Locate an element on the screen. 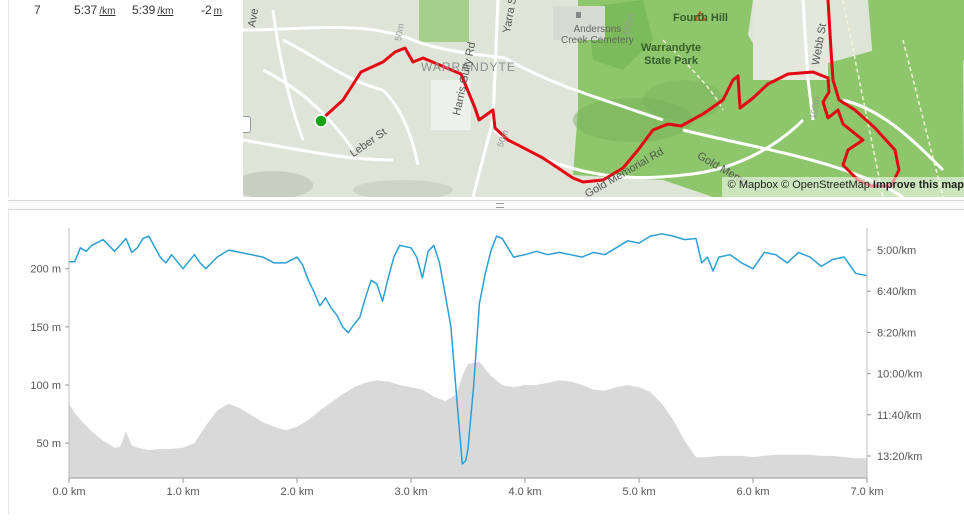  field-area is located at coordinates (790, 40).